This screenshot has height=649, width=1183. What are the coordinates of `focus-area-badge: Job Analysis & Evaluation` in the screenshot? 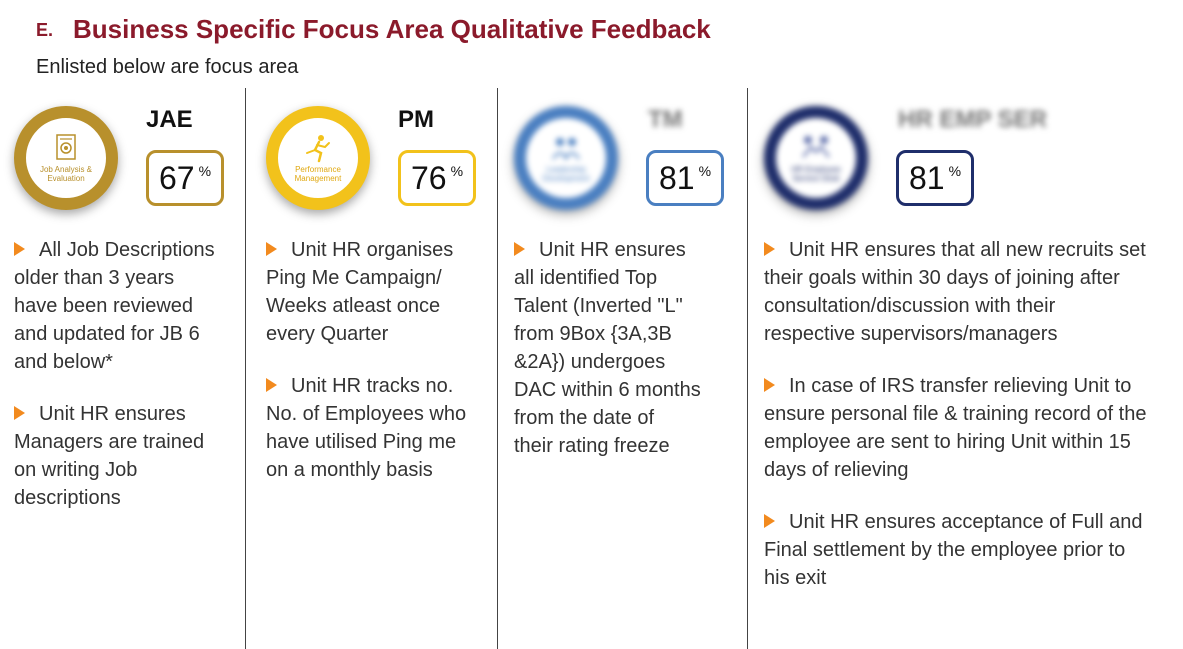 It's located at (66, 158).